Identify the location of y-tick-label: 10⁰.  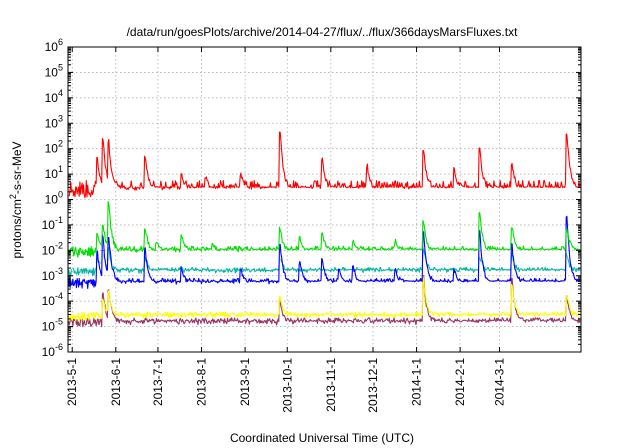
(54, 198).